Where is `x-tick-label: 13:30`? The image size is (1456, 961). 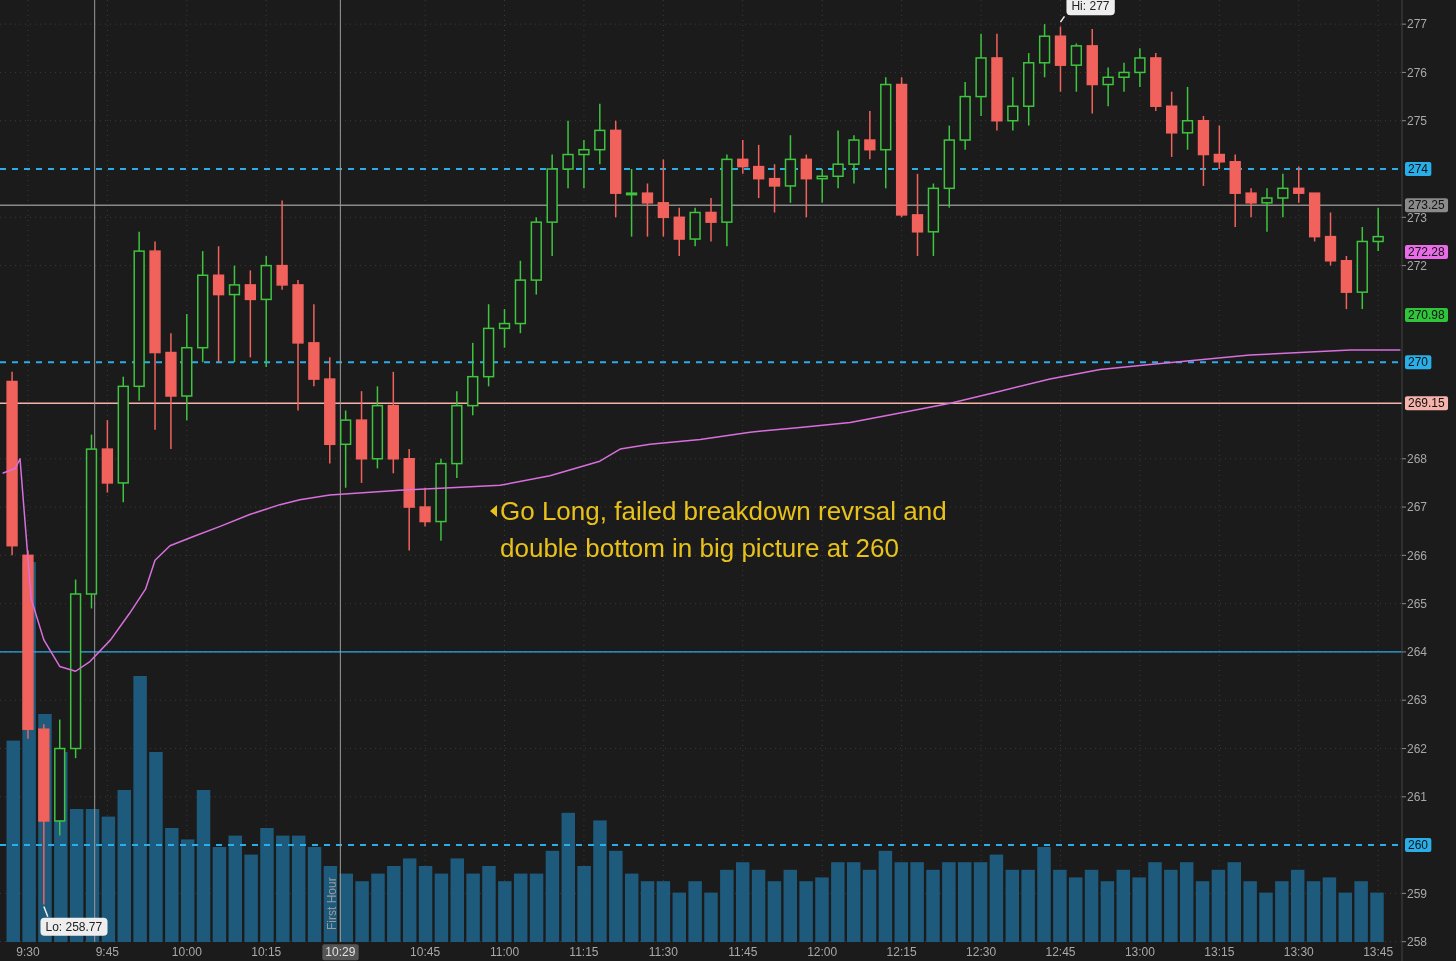
x-tick-label: 13:30 is located at coordinates (1299, 952).